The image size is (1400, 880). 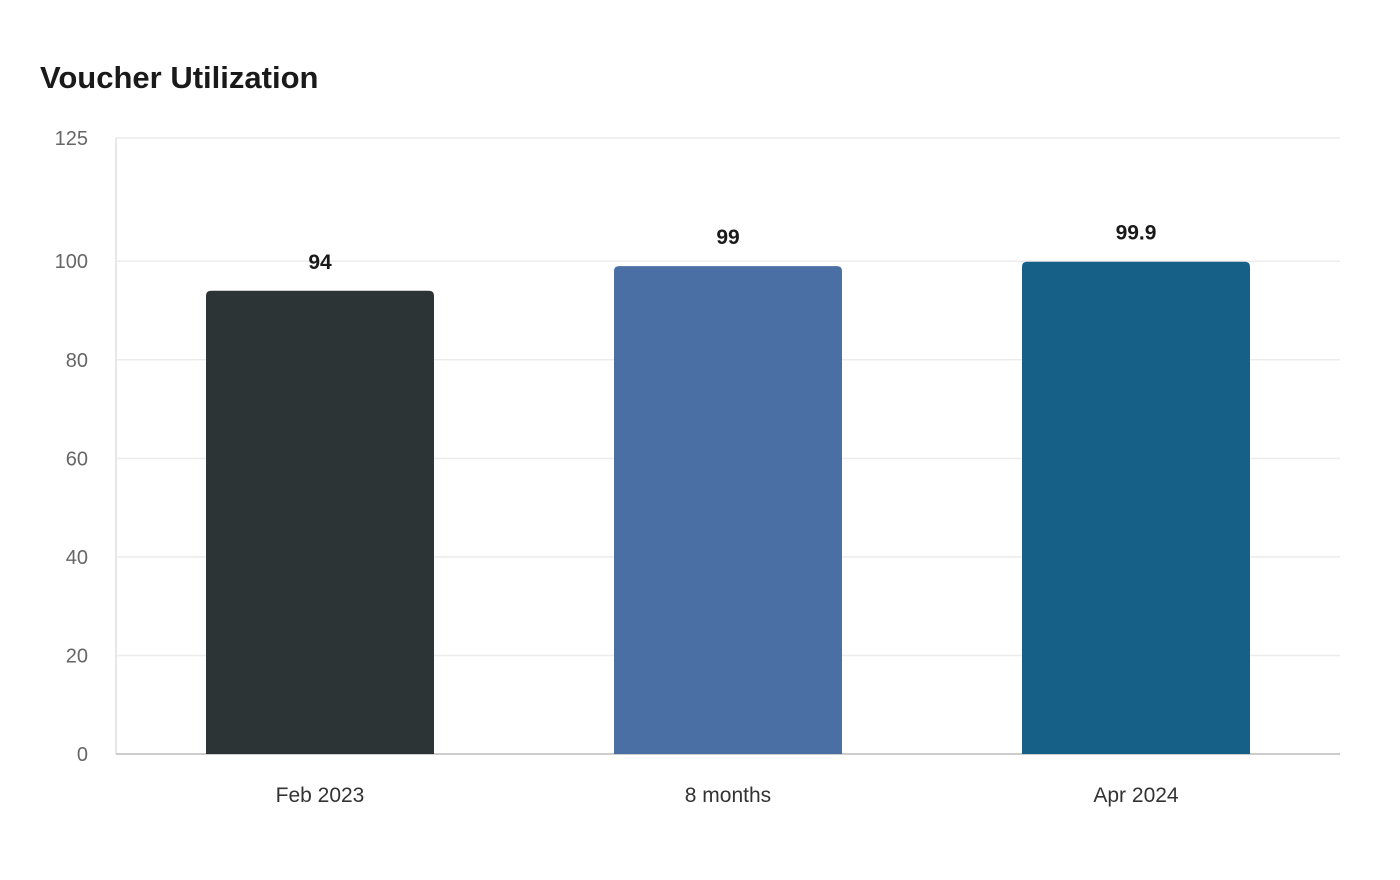 What do you see at coordinates (77, 459) in the screenshot?
I see `y-tick-label: 60` at bounding box center [77, 459].